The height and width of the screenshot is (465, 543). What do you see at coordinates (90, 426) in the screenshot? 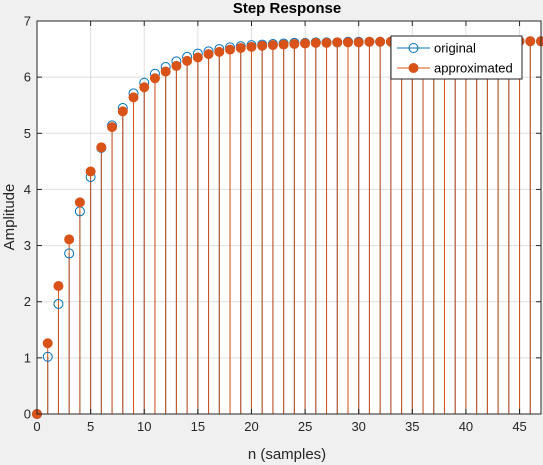
I see `x-tick-label: 5` at bounding box center [90, 426].